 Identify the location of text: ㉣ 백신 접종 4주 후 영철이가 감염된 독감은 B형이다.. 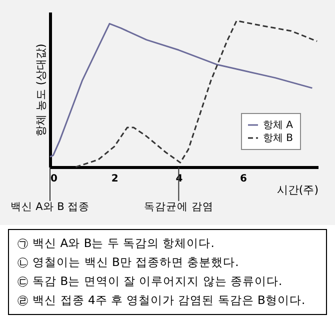
(161, 300).